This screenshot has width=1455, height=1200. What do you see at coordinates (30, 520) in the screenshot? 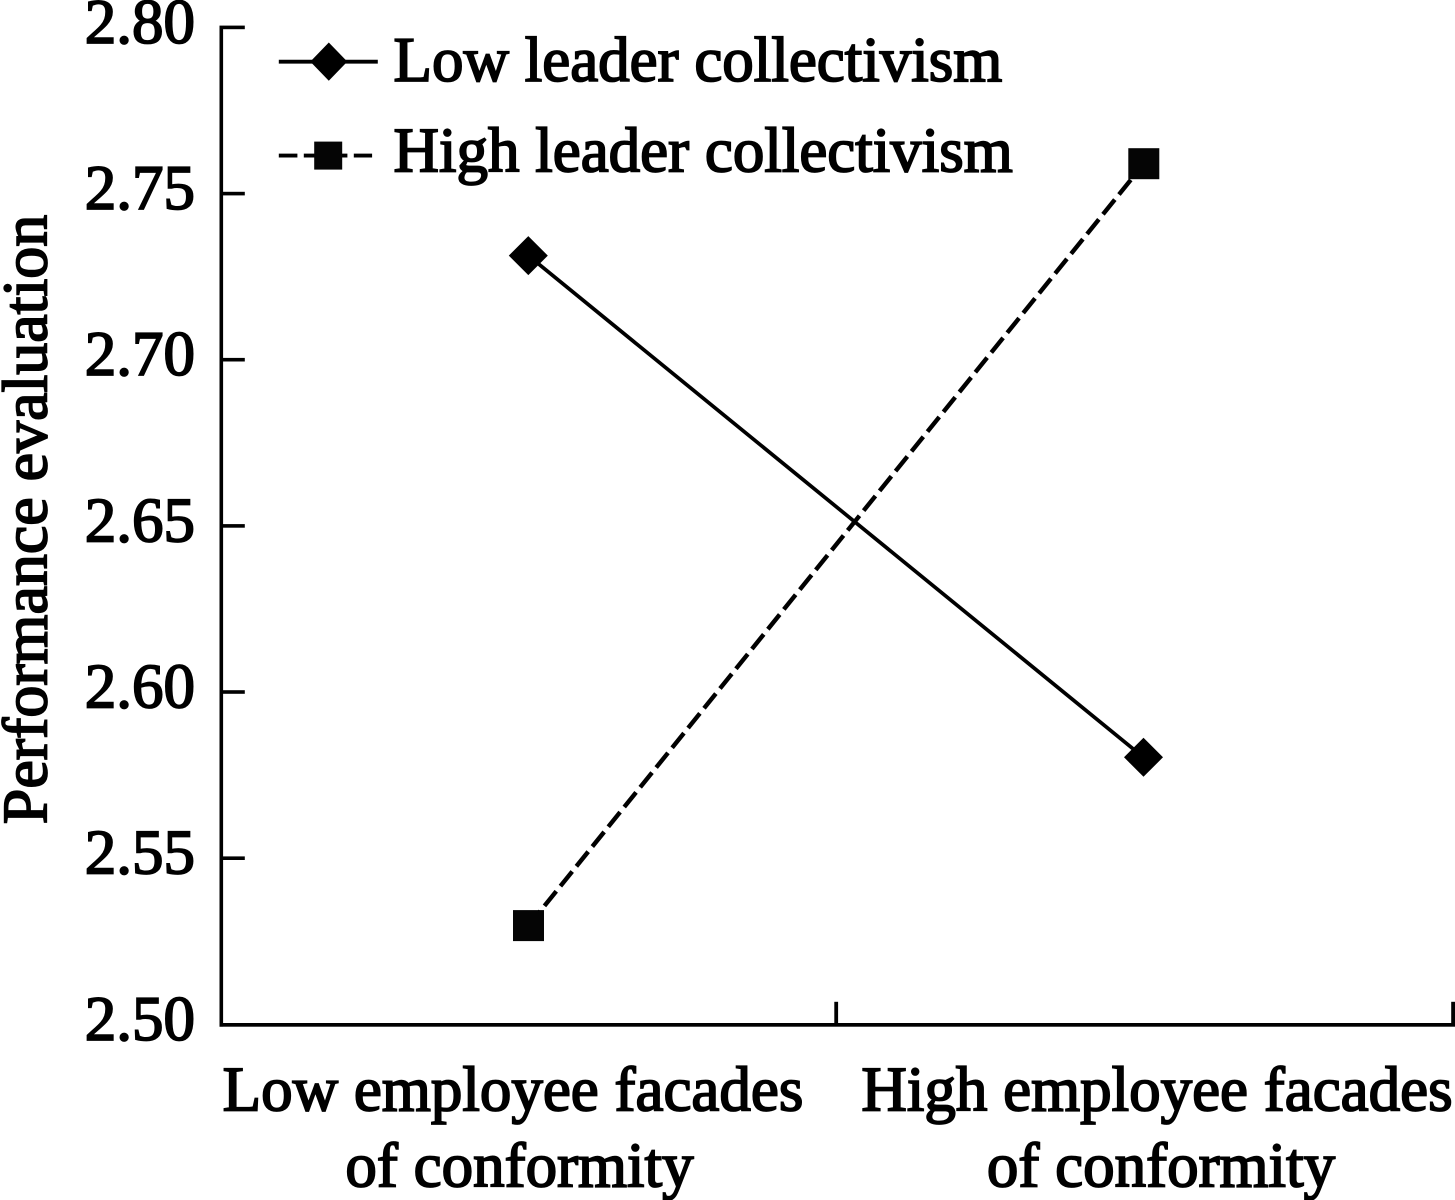
I see `svg-text: Performance evaluation` at bounding box center [30, 520].